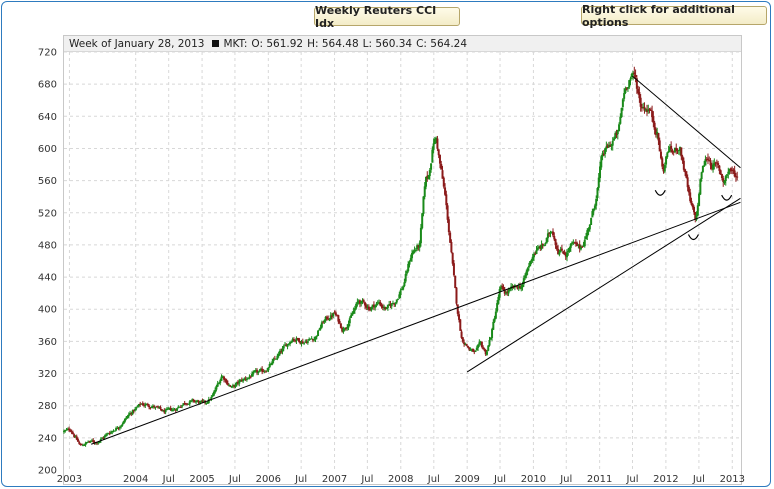 The width and height of the screenshot is (774, 489). What do you see at coordinates (693, 215) in the screenshot?
I see `annotation-layer` at bounding box center [693, 215].